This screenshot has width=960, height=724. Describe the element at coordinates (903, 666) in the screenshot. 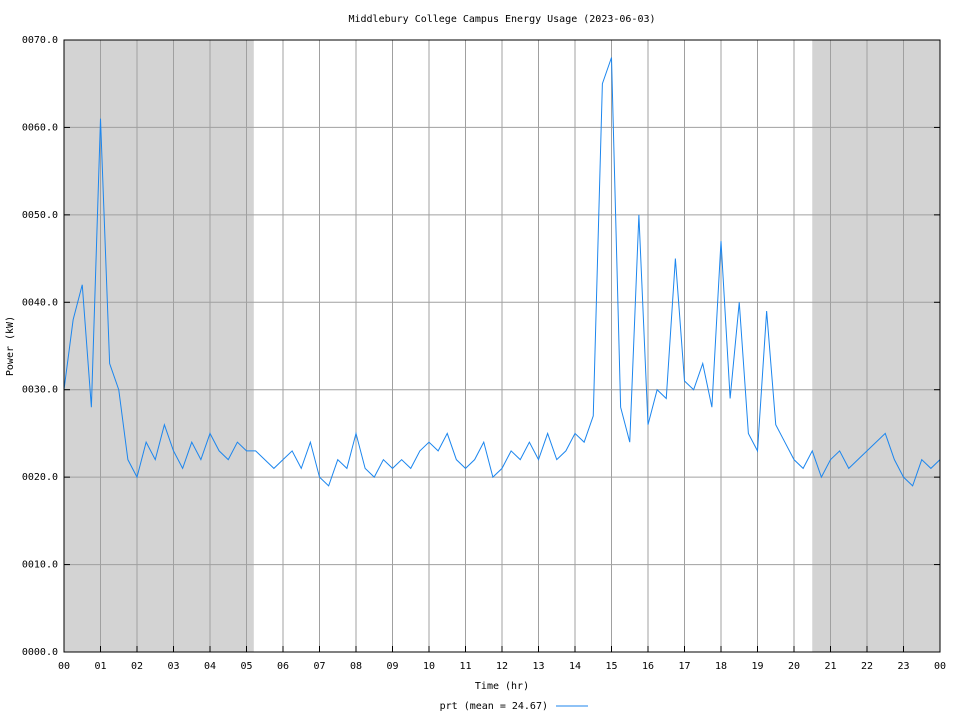

I see `x-tick-label: 23` at that location.